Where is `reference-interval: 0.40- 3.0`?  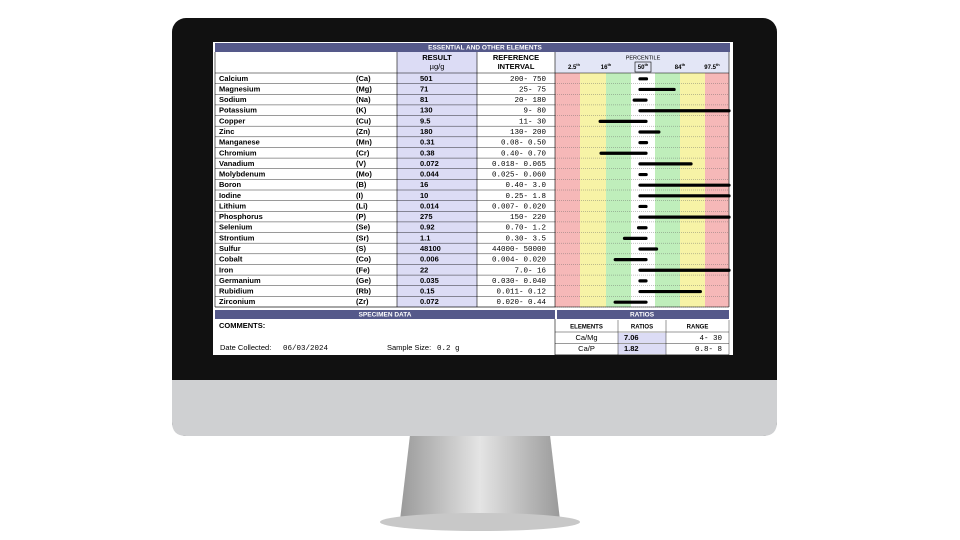 reference-interval: 0.40- 3.0 is located at coordinates (525, 186).